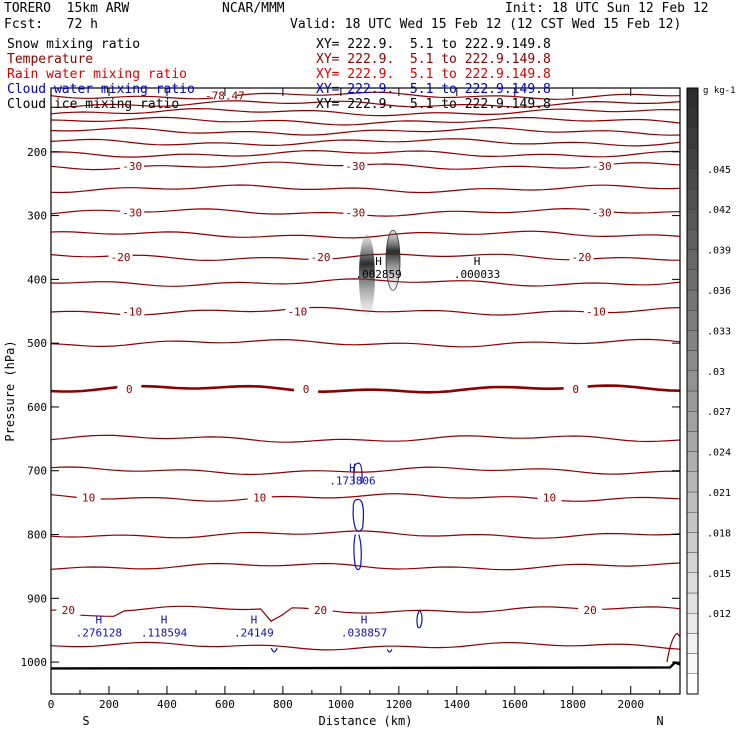 This screenshot has height=740, width=740. I want to click on south-label: S, so click(85, 721).